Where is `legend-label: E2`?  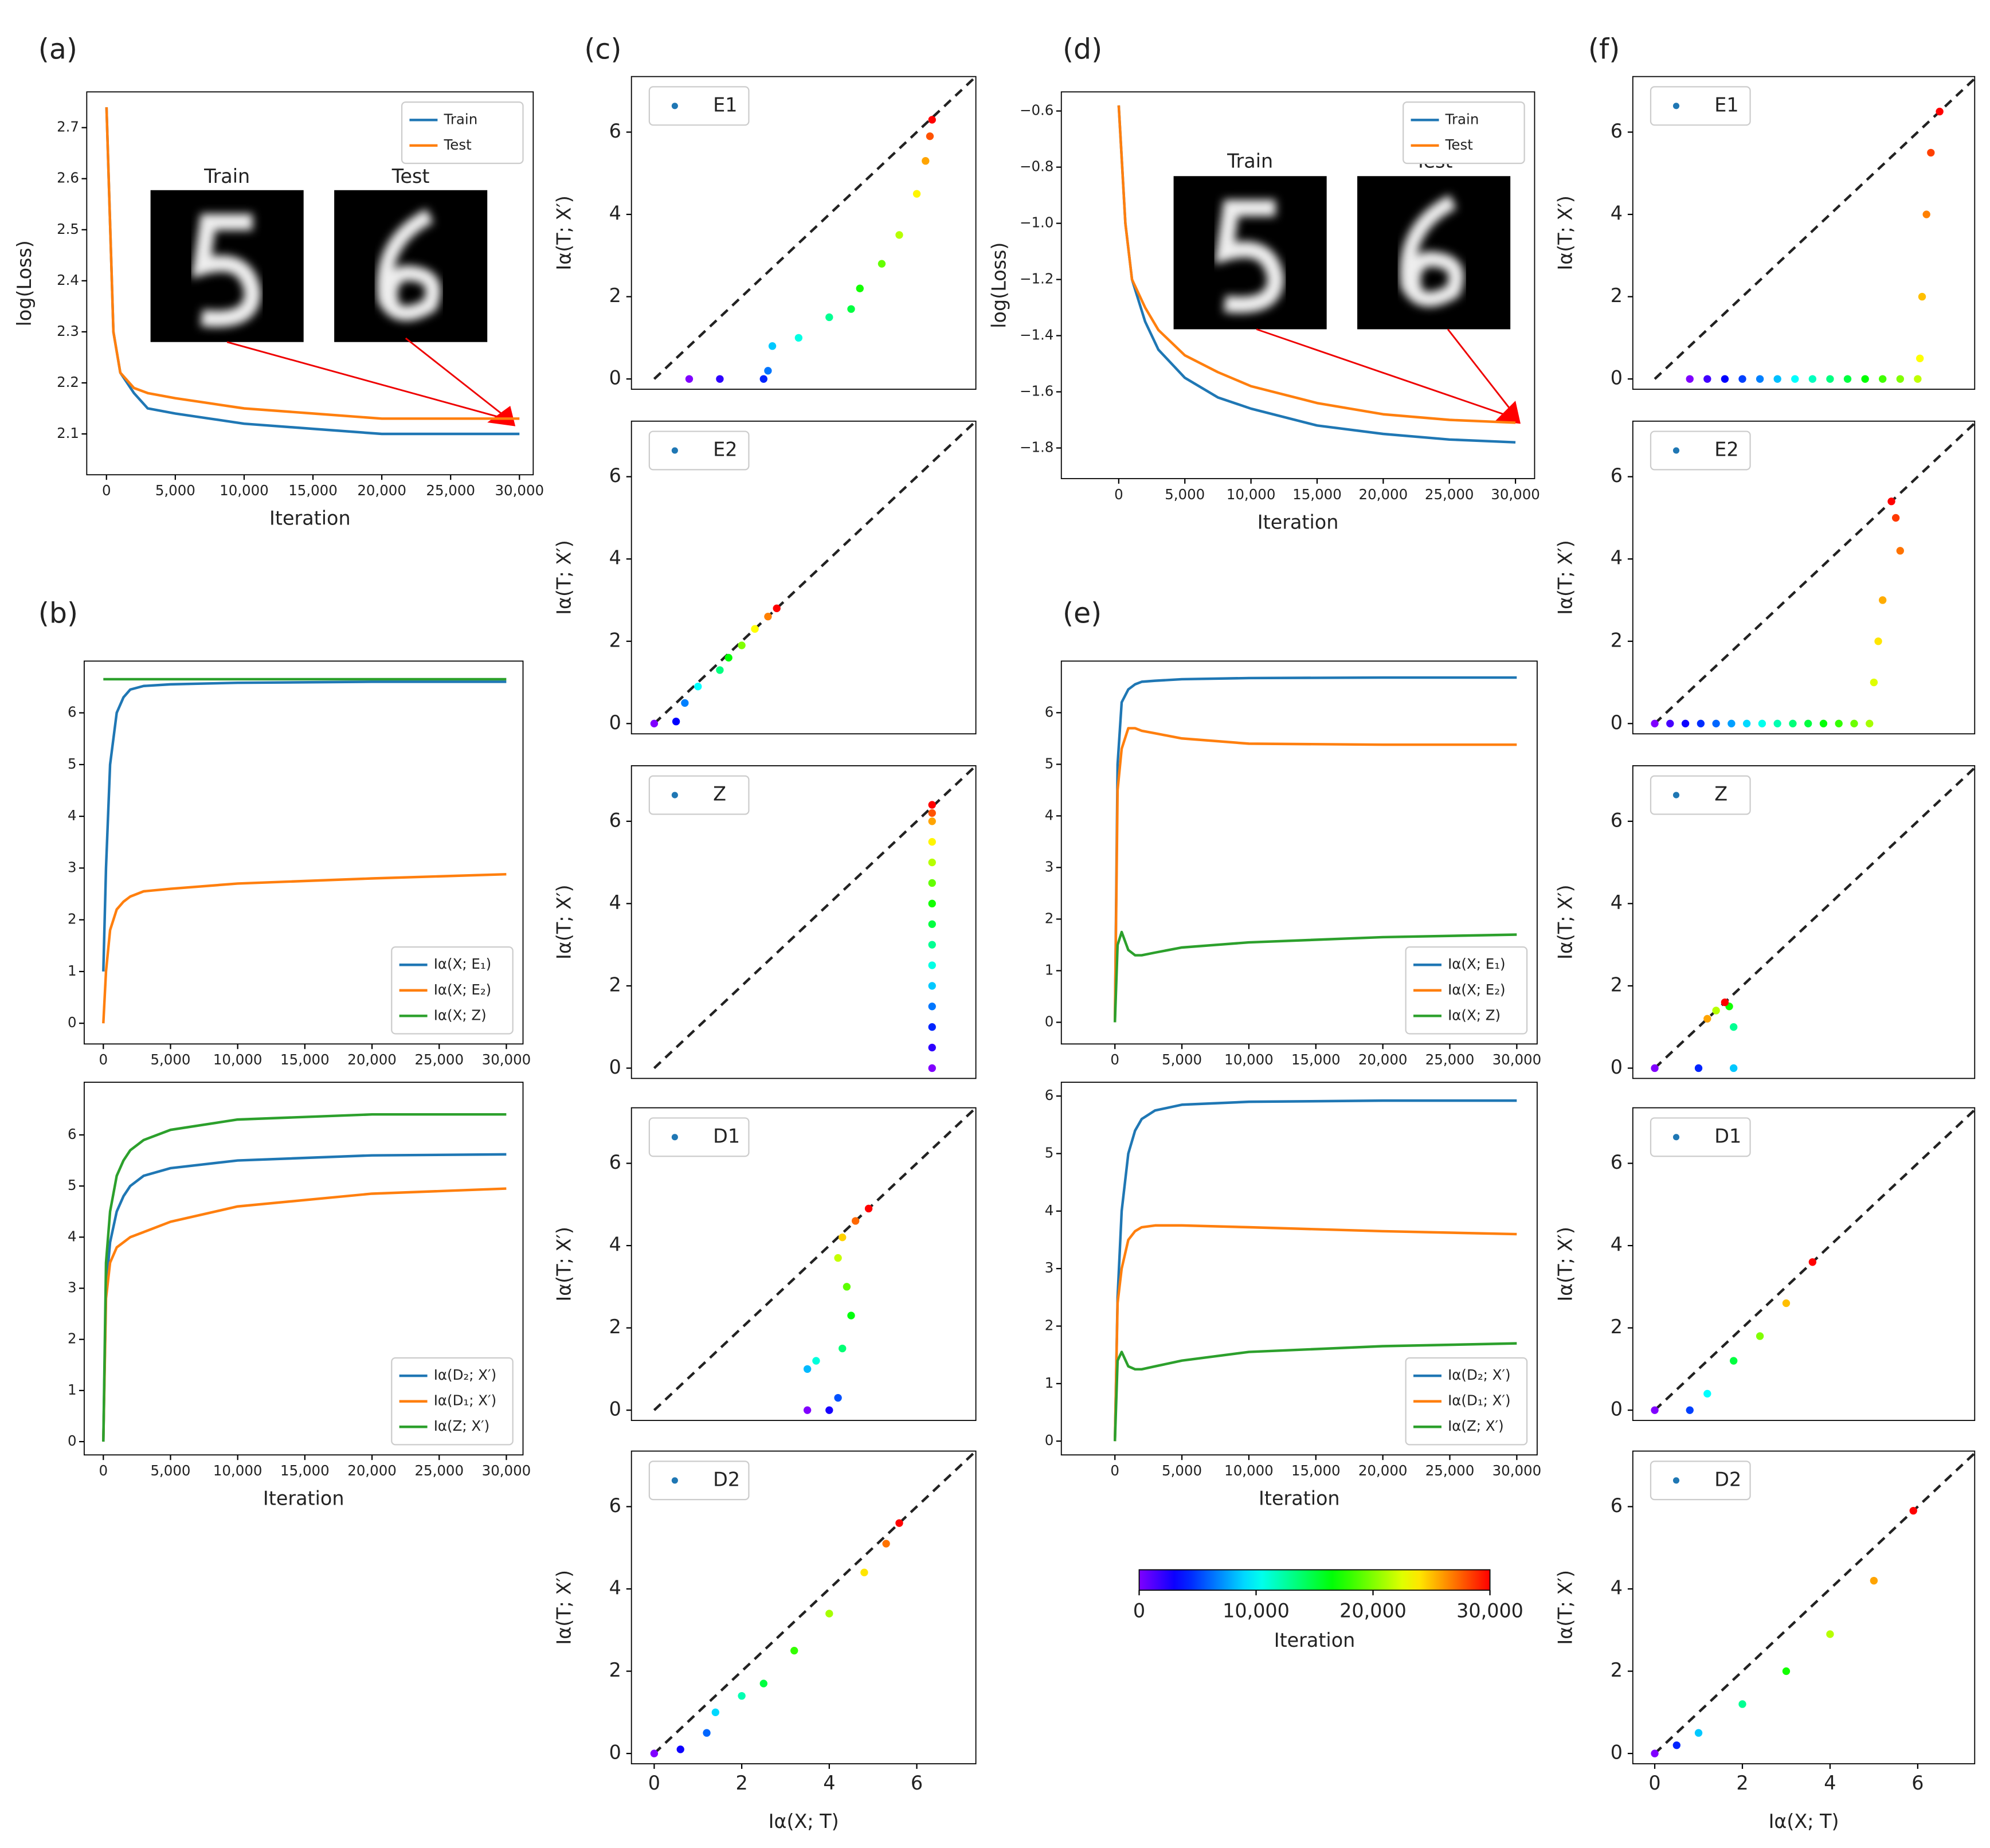 legend-label: E2 is located at coordinates (725, 449).